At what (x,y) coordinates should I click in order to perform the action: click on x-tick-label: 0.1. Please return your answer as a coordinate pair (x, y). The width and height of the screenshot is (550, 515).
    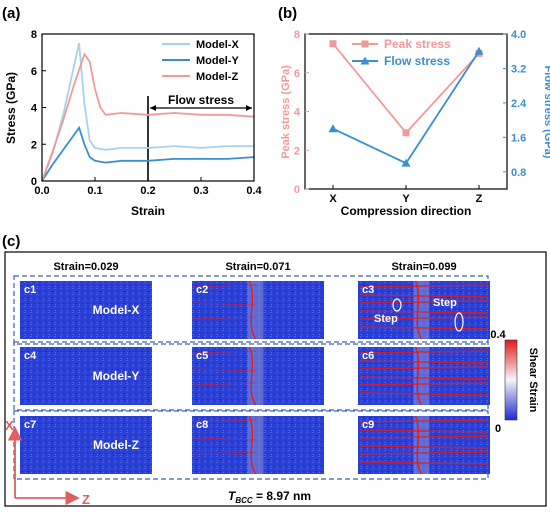
    Looking at the image, I should click on (94, 191).